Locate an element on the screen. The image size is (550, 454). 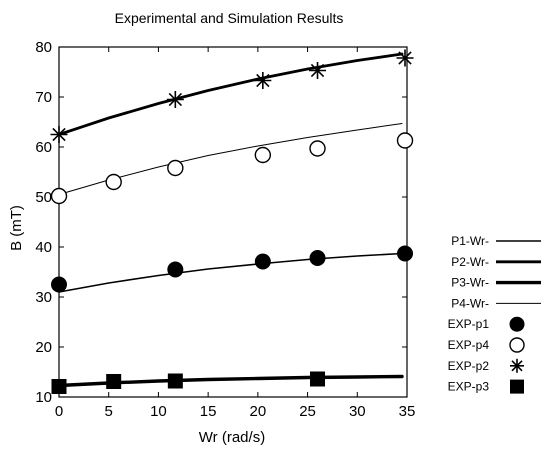
y-tick-label-6: 70 is located at coordinates (43, 97).